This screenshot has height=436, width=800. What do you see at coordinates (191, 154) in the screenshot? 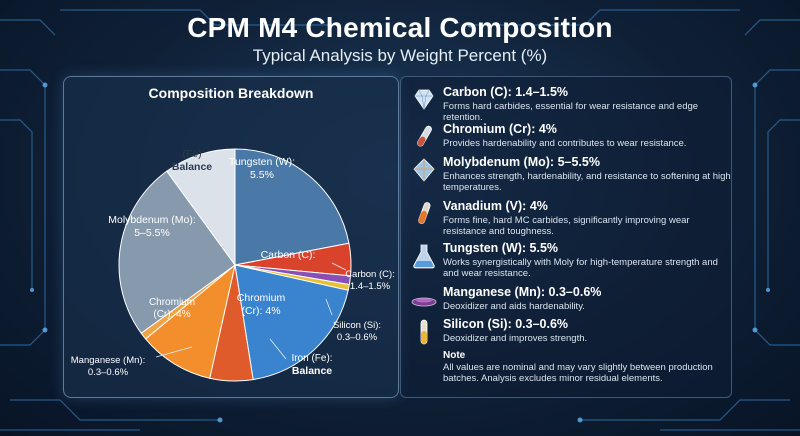
I see `label-fe-name: (Fe)` at bounding box center [191, 154].